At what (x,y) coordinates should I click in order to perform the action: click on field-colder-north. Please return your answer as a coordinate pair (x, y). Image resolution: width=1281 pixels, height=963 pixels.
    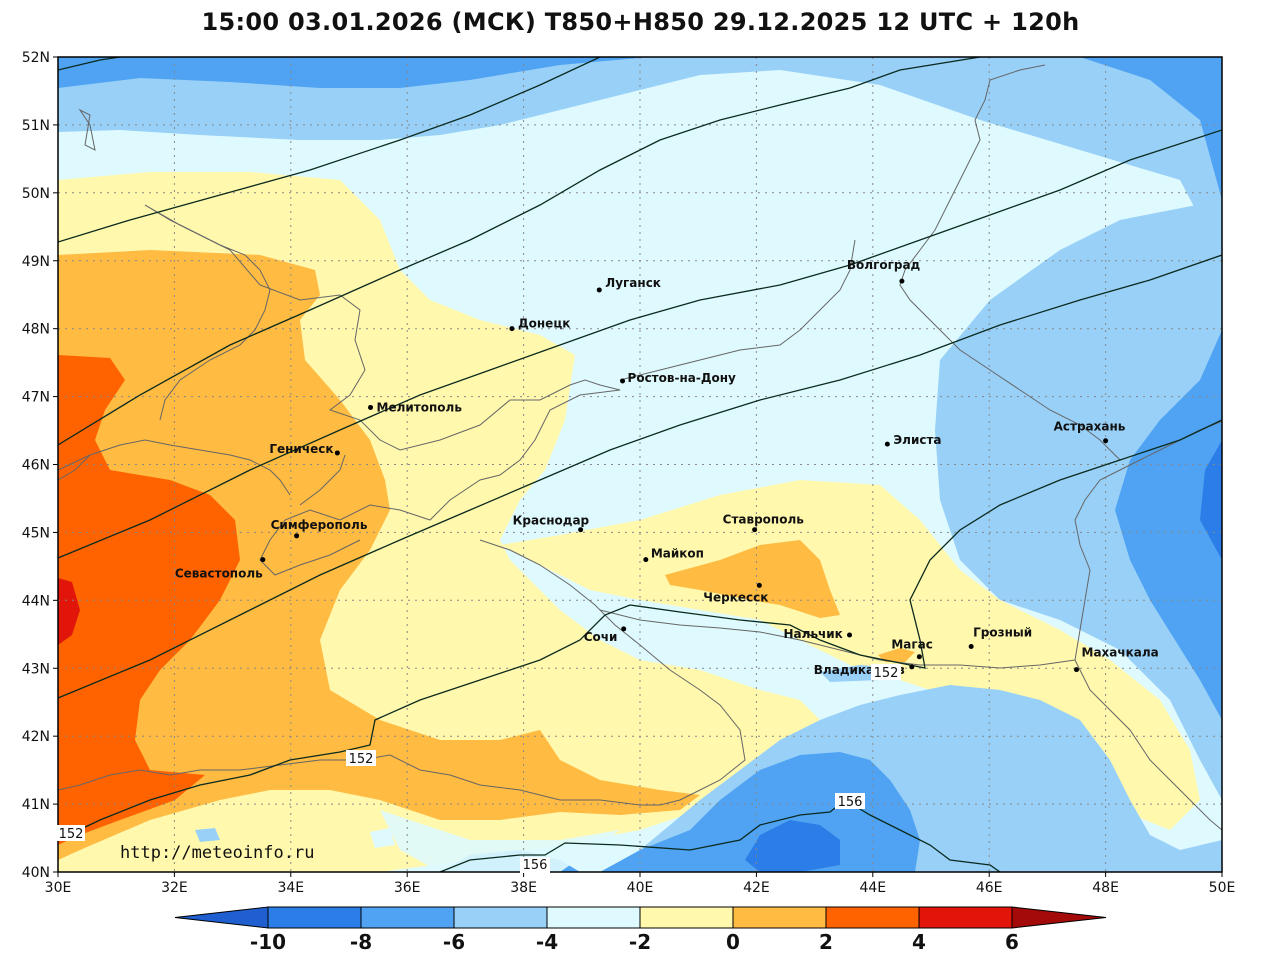
    Looking at the image, I should click on (354, 72).